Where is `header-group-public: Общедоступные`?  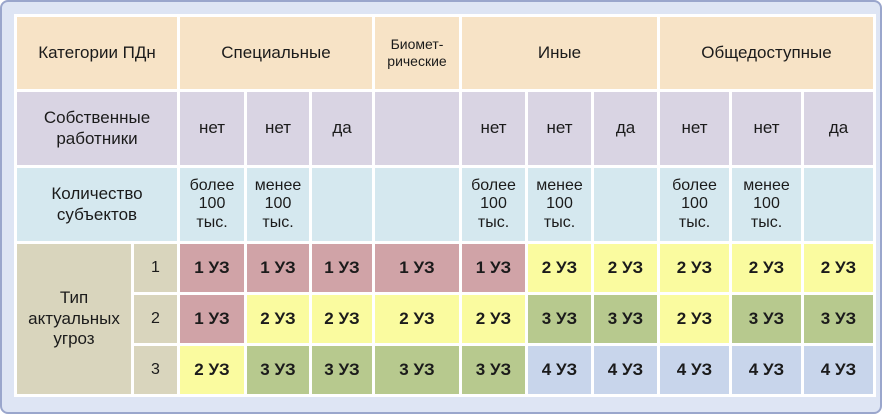
header-group-public: Общедоступные is located at coordinates (766, 53).